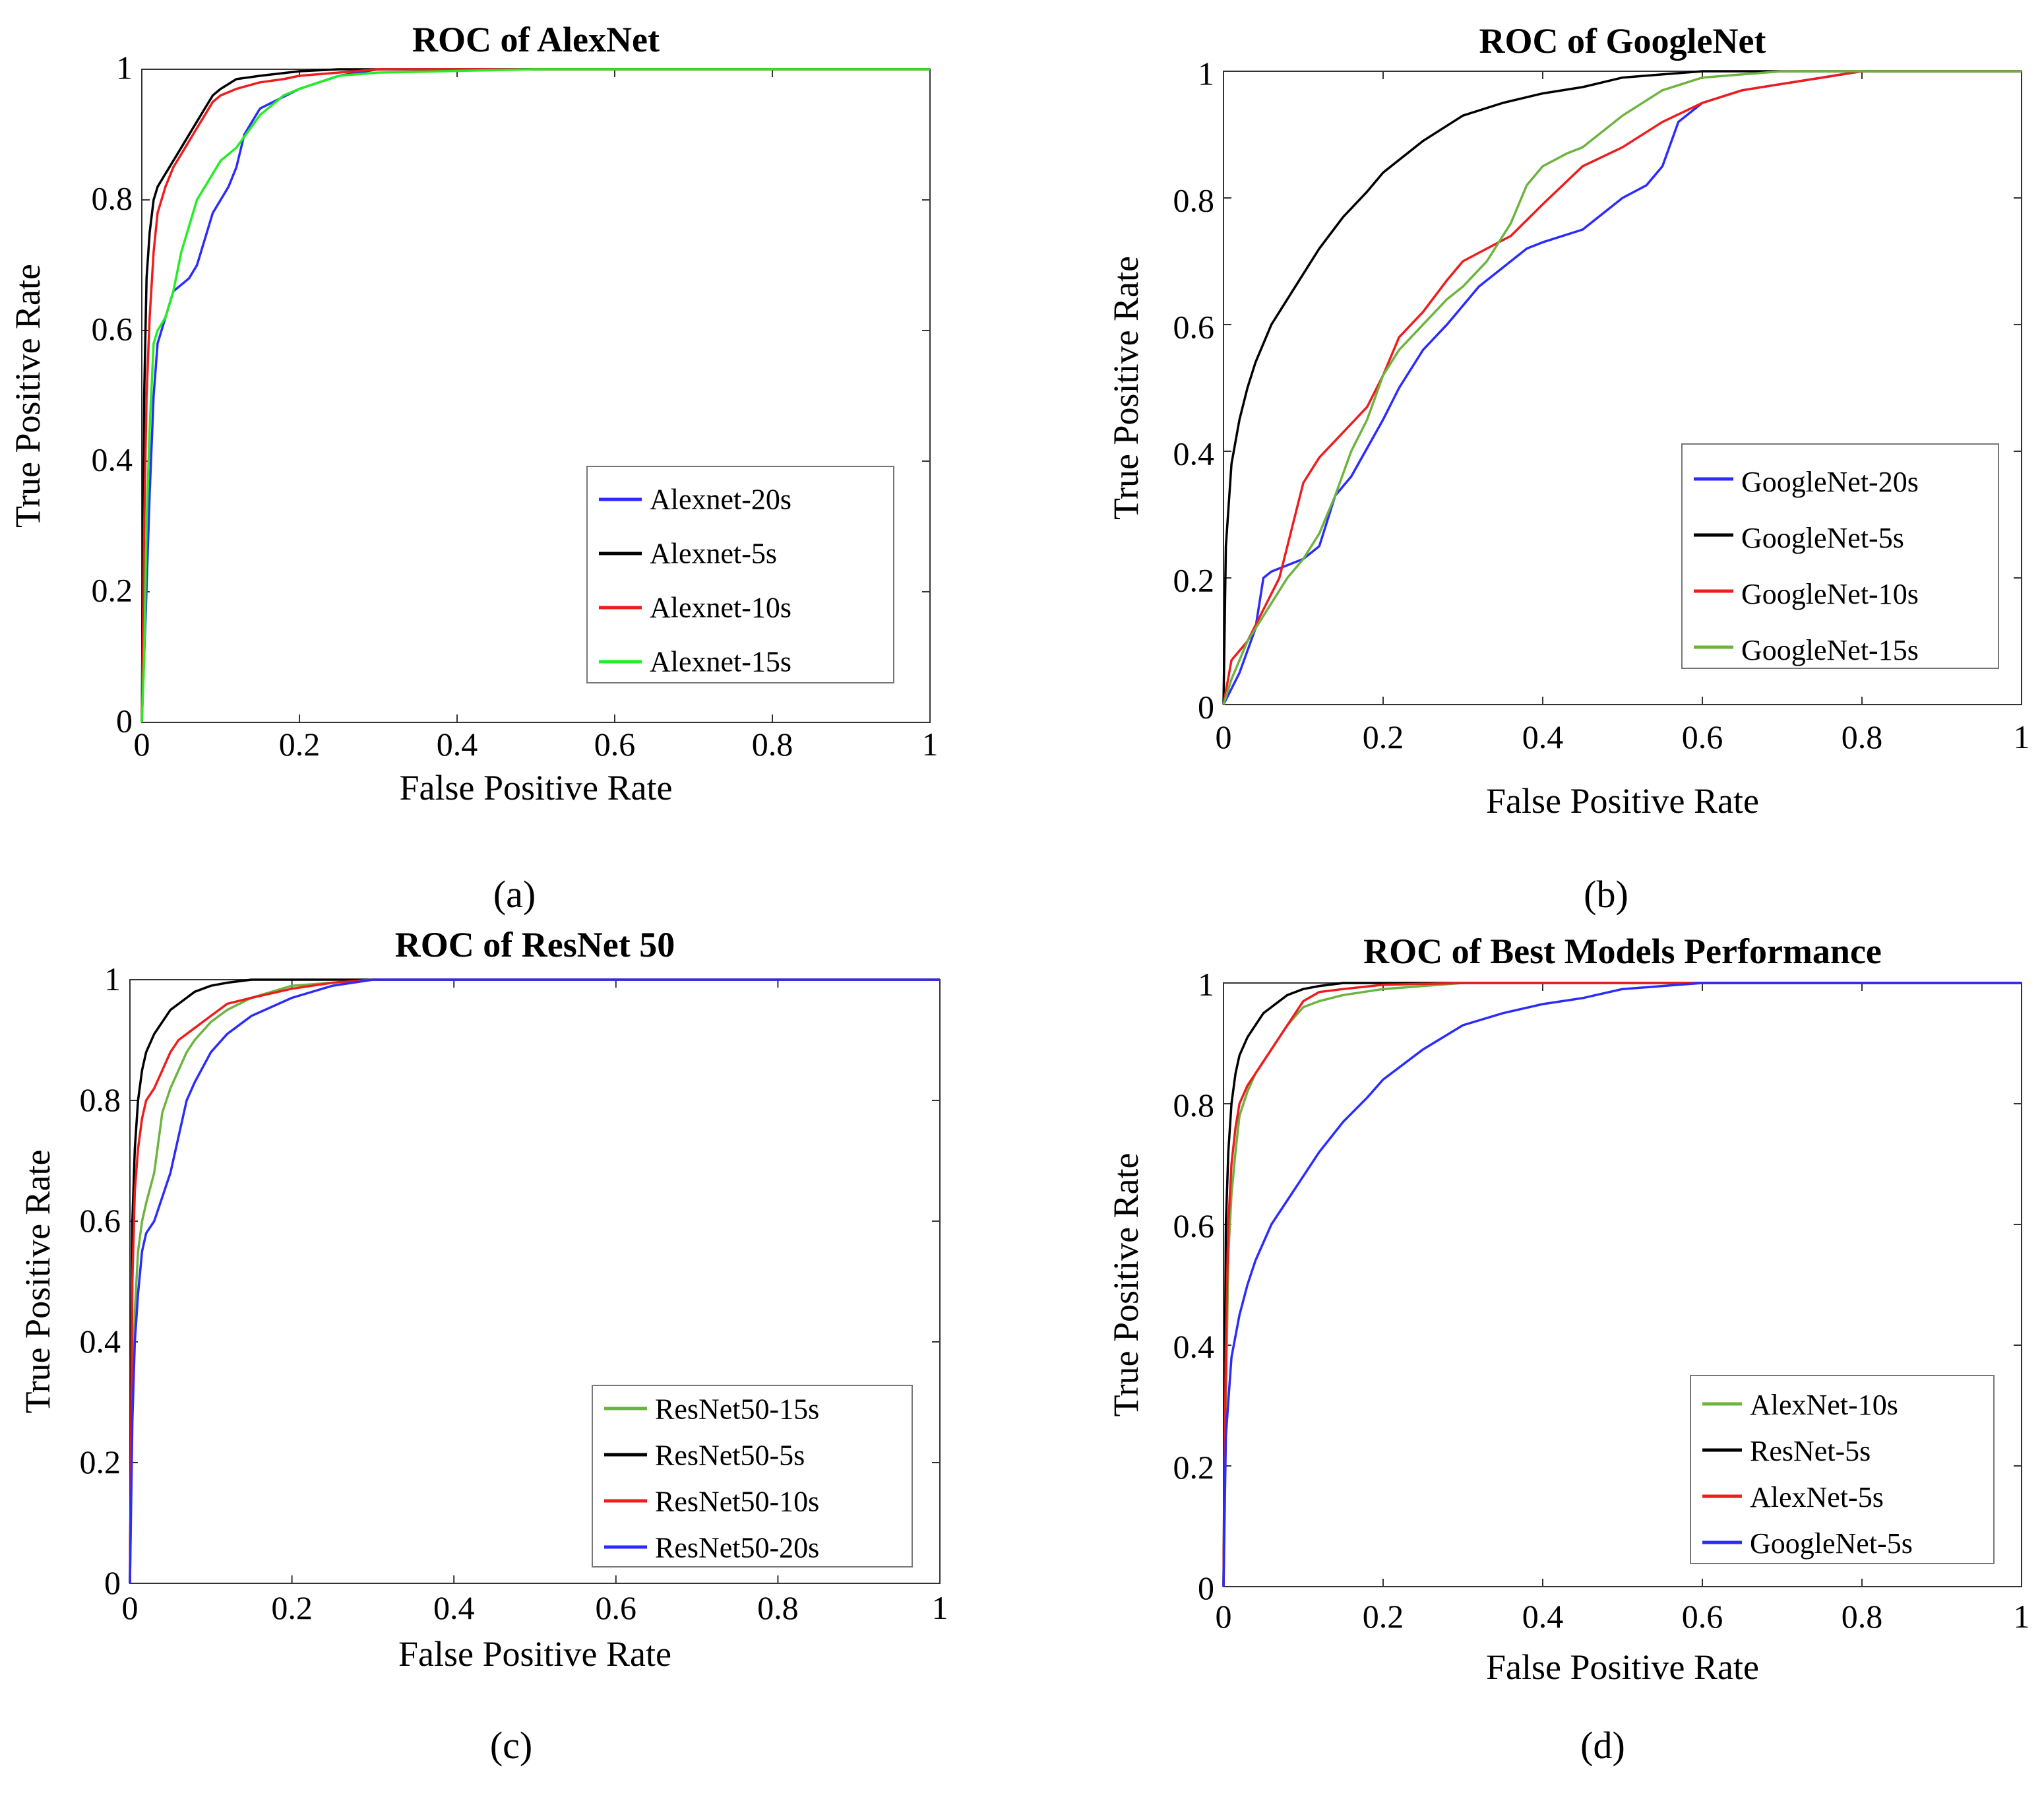  Describe the element at coordinates (1622, 951) in the screenshot. I see `chart-title: ROC of Best Models Performance` at that location.